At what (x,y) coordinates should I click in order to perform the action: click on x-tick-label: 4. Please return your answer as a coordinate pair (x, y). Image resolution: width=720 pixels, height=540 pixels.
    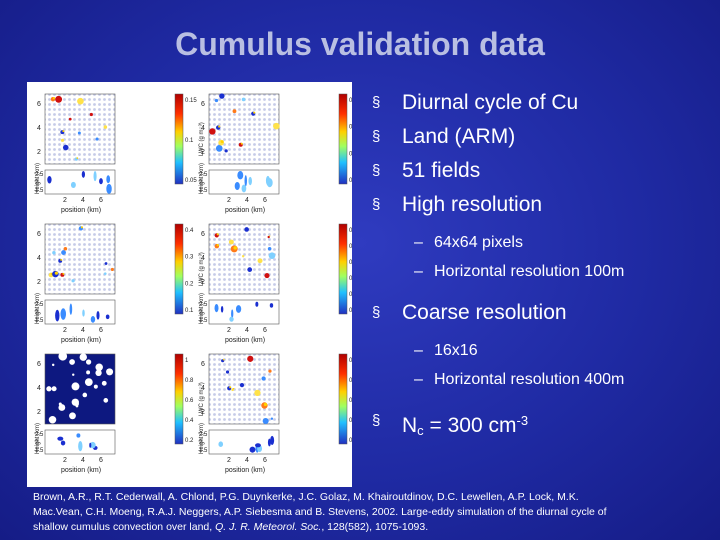
    Looking at the image, I should click on (83, 460).